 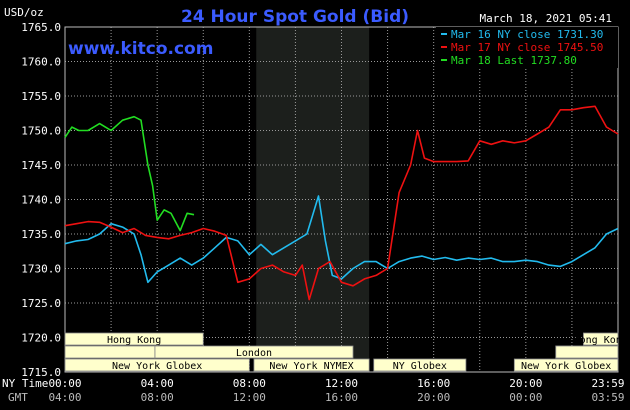 What do you see at coordinates (41, 338) in the screenshot?
I see `y-tick-label: 1720.0` at bounding box center [41, 338].